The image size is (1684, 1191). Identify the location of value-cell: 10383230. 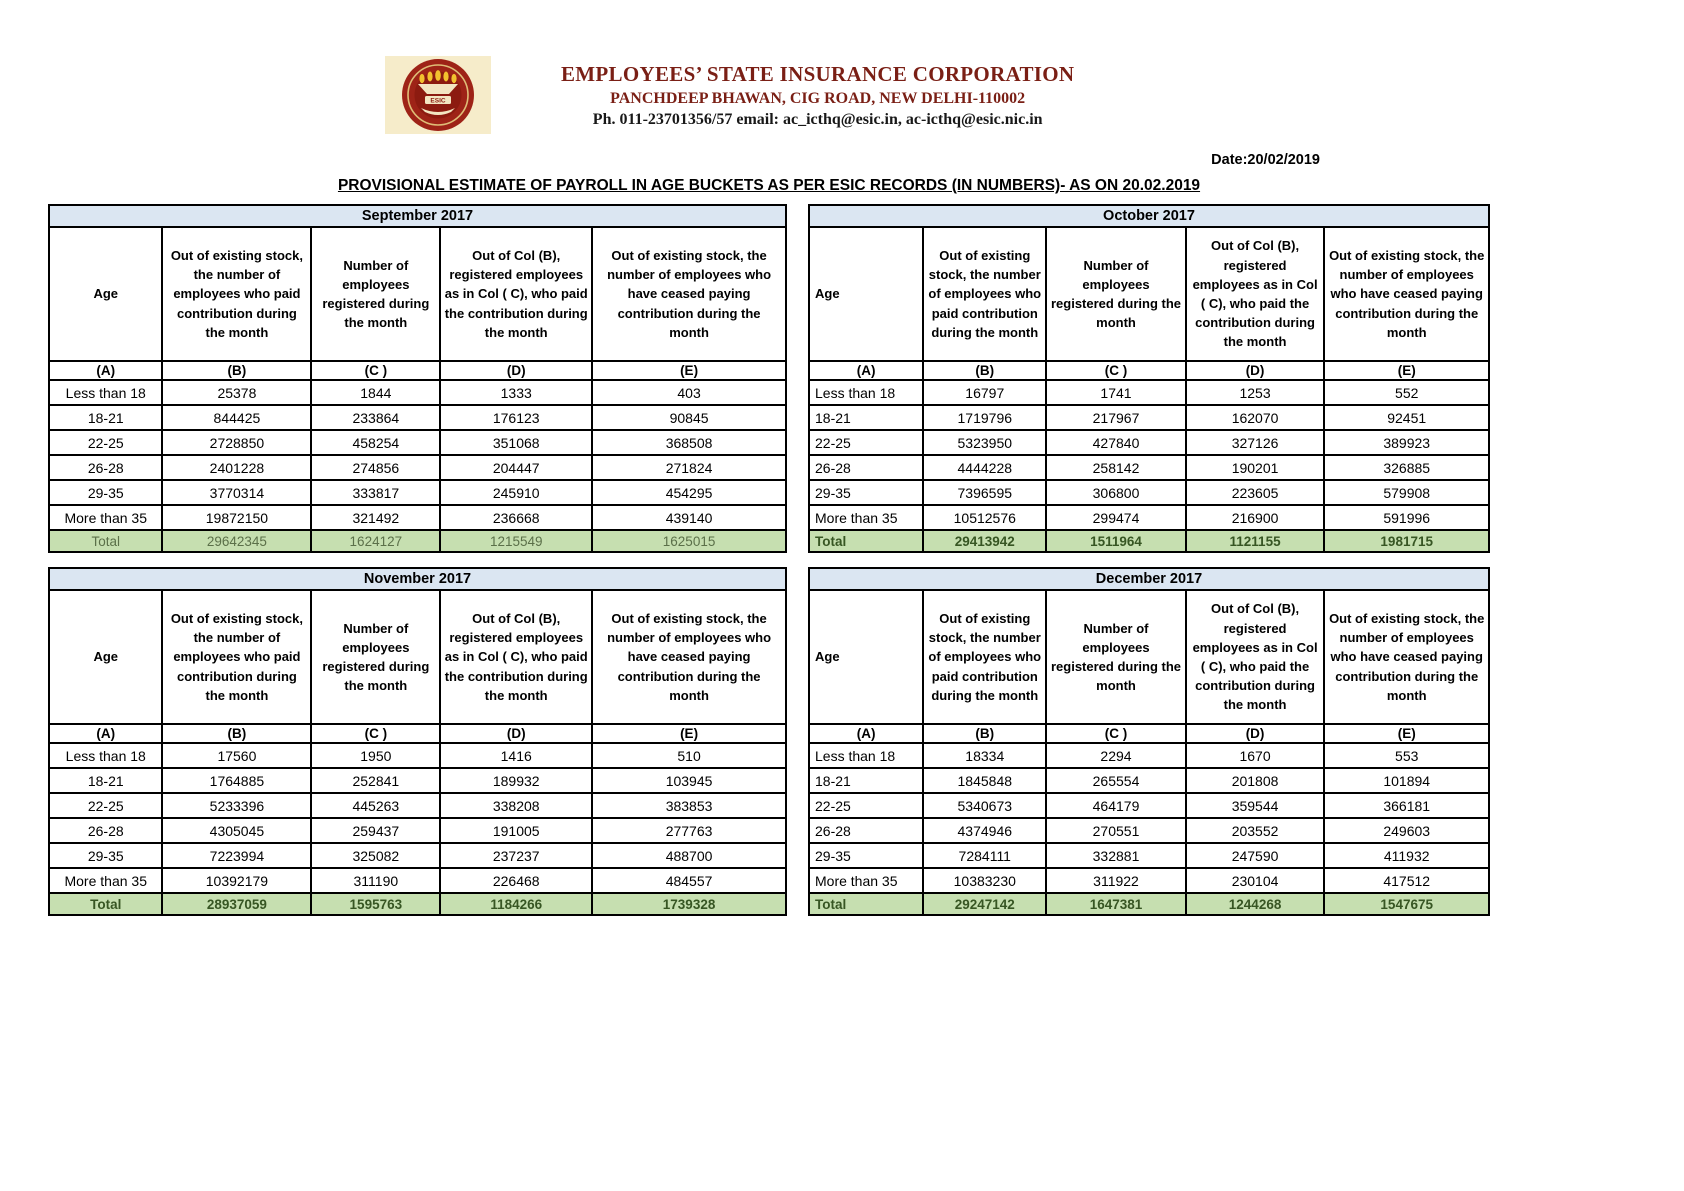
(985, 880).